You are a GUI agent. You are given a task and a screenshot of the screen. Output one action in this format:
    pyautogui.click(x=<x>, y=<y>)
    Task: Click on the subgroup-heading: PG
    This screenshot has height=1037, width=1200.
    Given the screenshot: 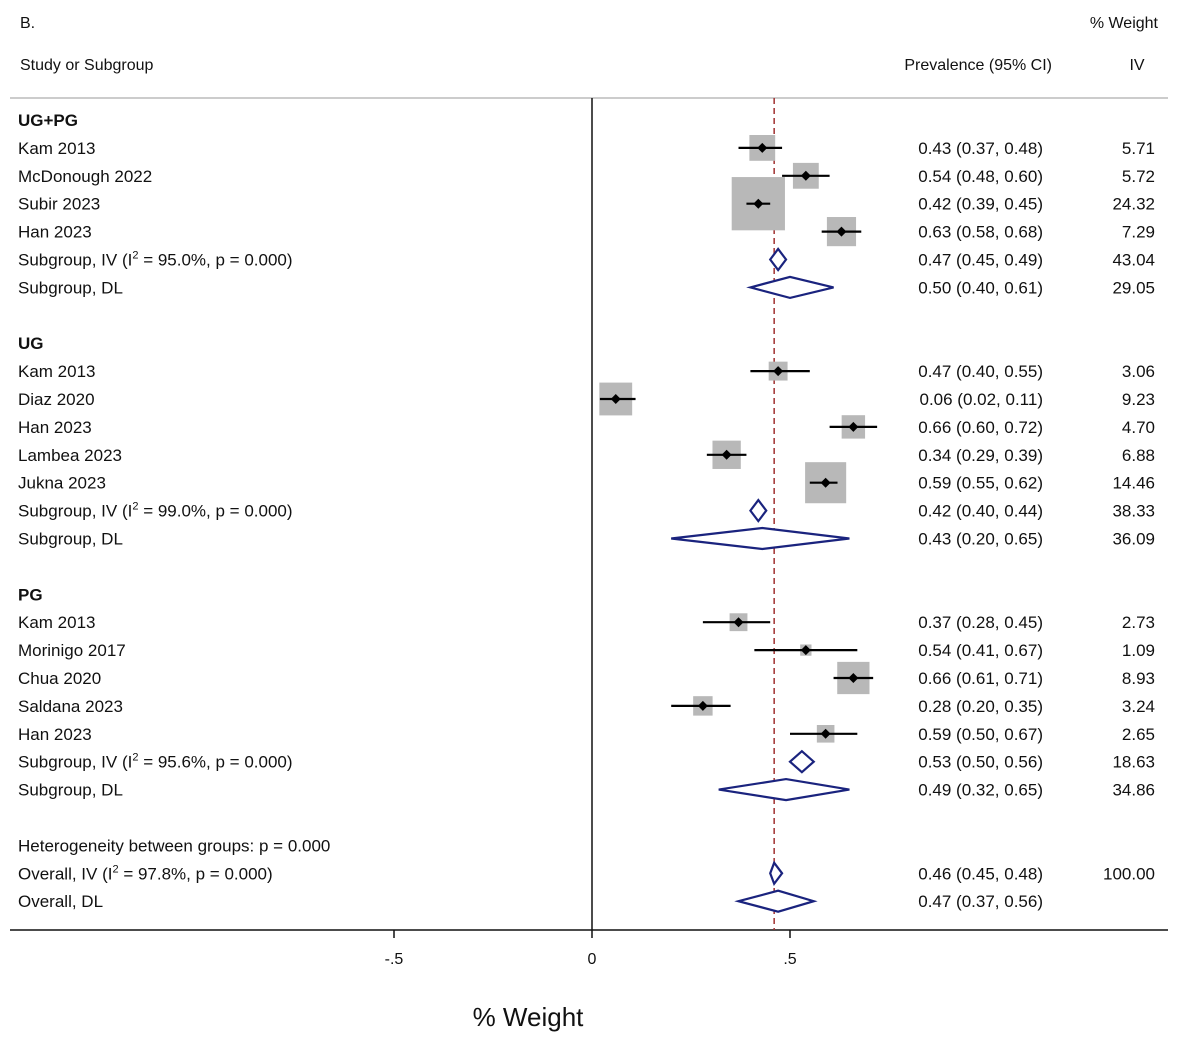 What is the action you would take?
    pyautogui.click(x=30, y=594)
    